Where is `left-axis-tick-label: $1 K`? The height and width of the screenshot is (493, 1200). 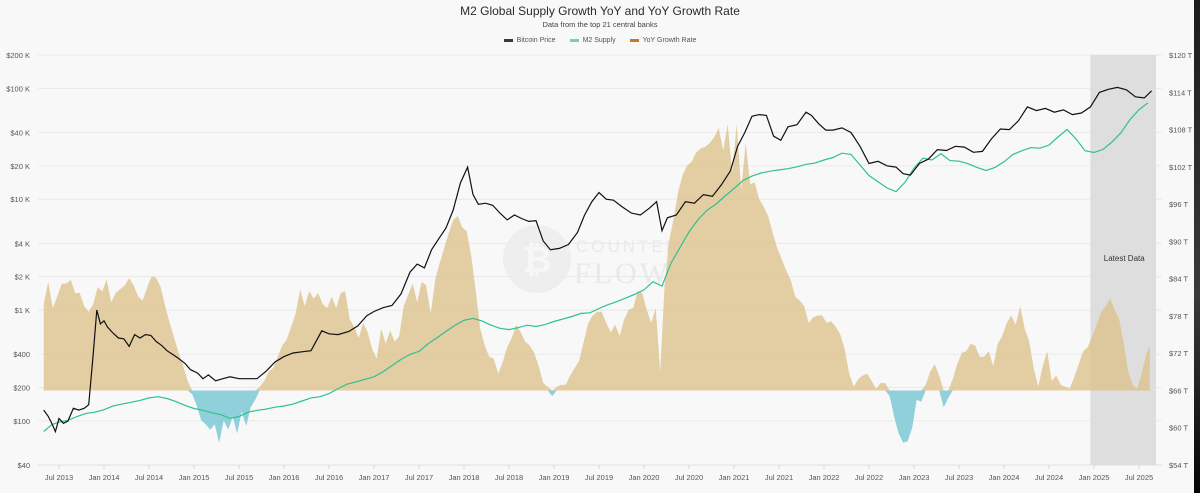
left-axis-tick-label: $1 K is located at coordinates (22, 310).